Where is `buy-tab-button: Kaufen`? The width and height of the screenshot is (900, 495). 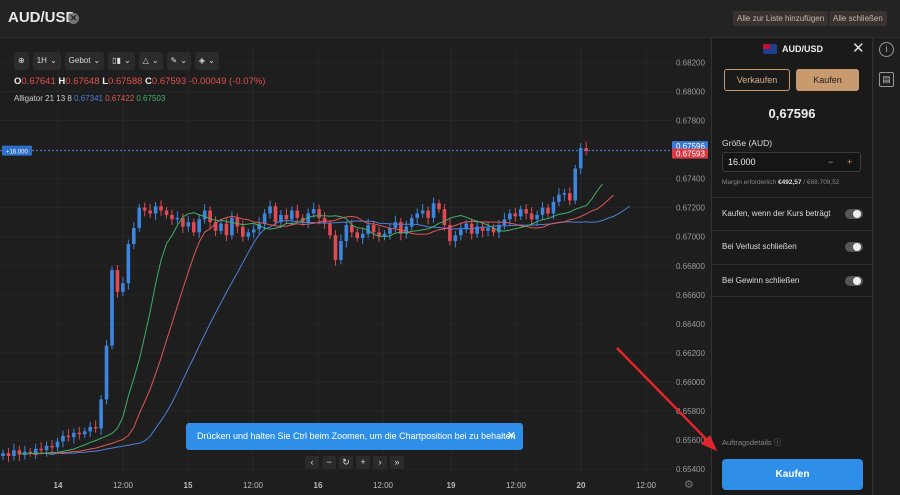
buy-tab-button: Kaufen is located at coordinates (827, 80).